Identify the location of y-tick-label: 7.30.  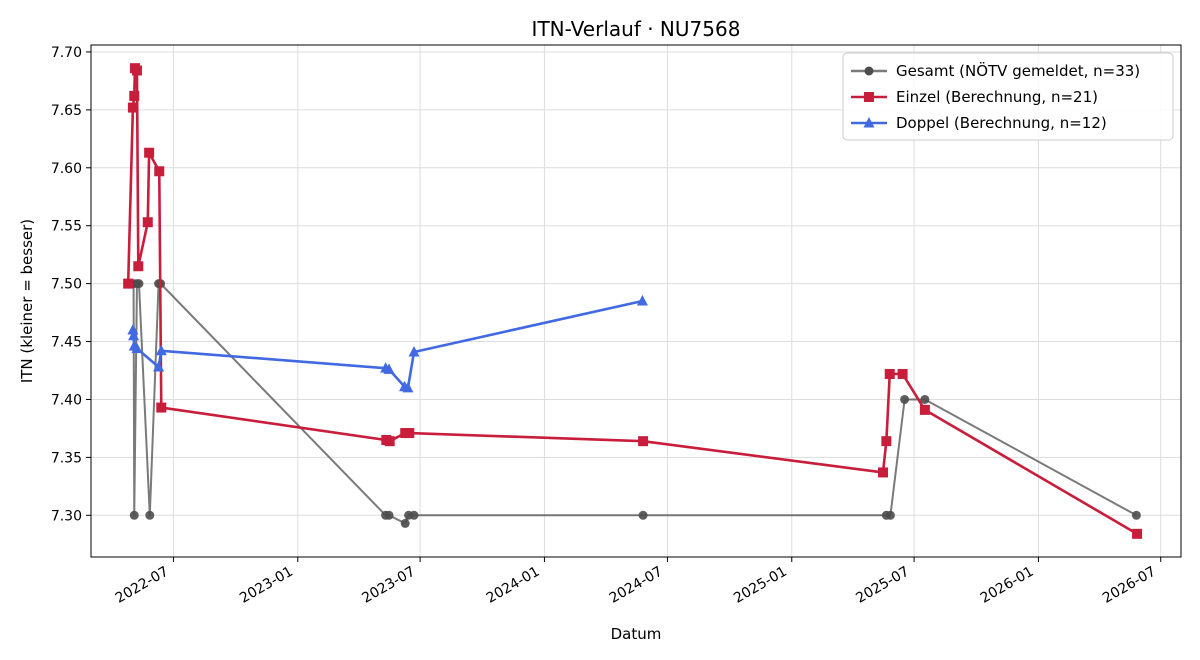
(66, 516).